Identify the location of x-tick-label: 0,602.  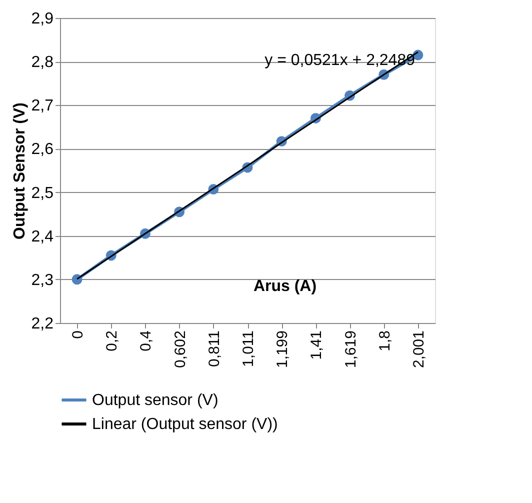
(180, 349).